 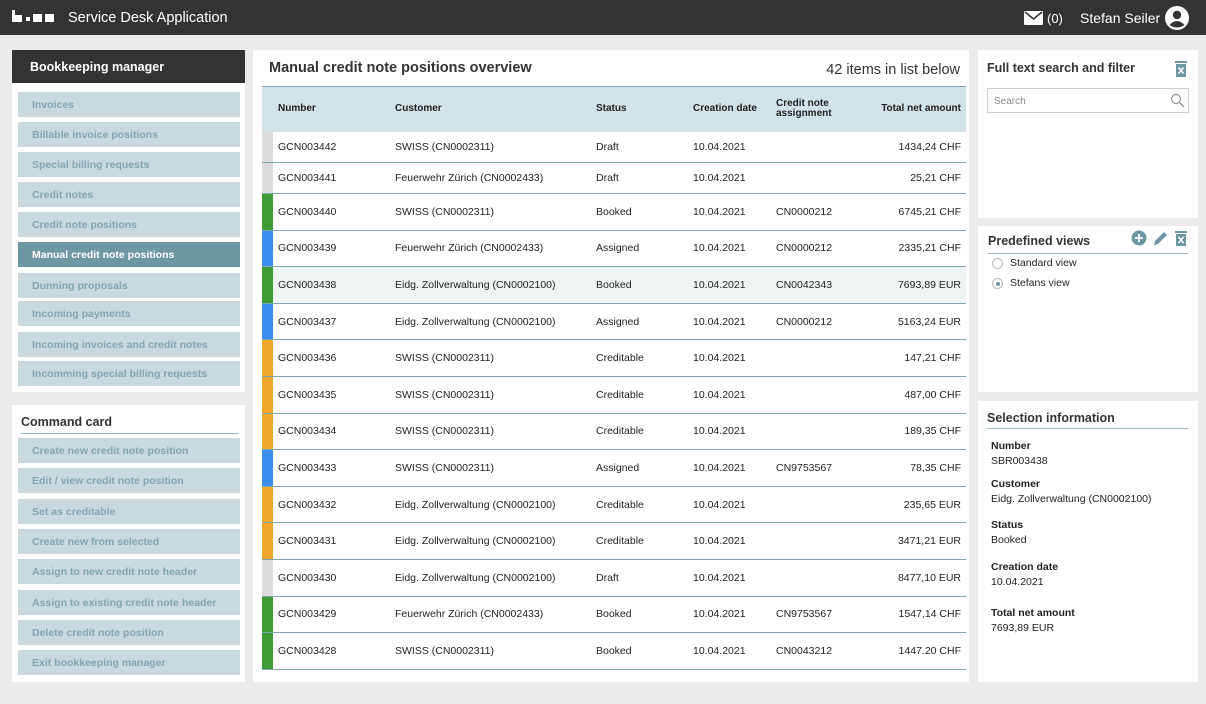 What do you see at coordinates (129, 194) in the screenshot?
I see `nav-item: Credit notes` at bounding box center [129, 194].